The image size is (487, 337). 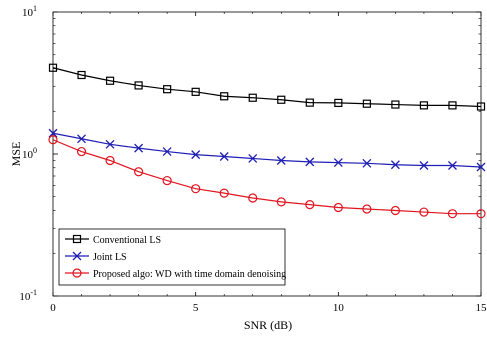 I want to click on y-tick-label: 10¹, so click(x=29, y=11).